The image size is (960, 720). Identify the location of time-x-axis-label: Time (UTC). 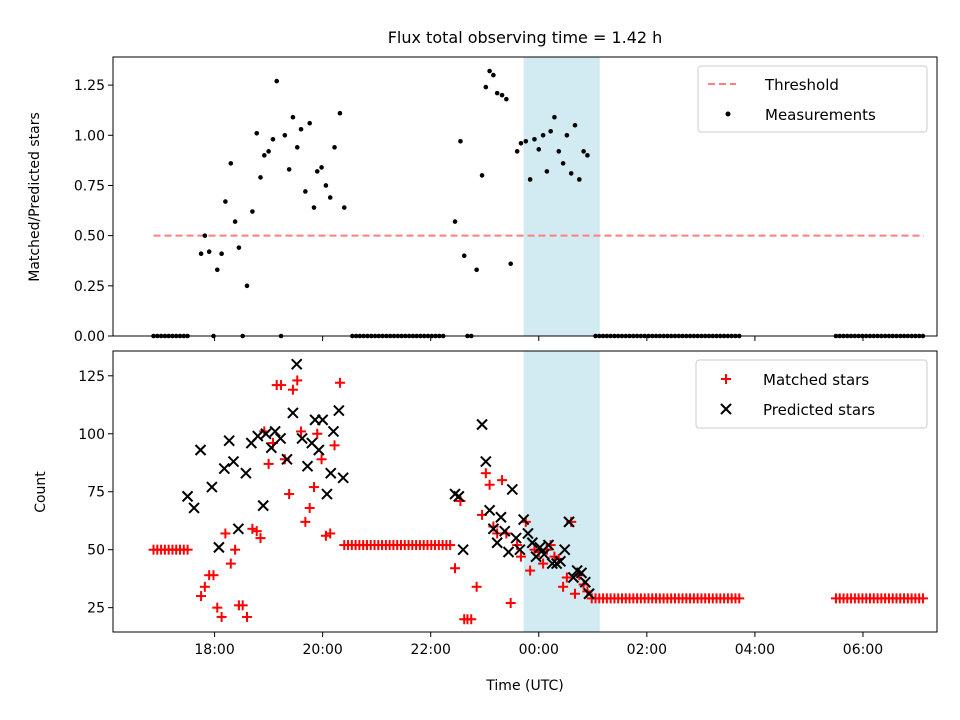
(524, 686).